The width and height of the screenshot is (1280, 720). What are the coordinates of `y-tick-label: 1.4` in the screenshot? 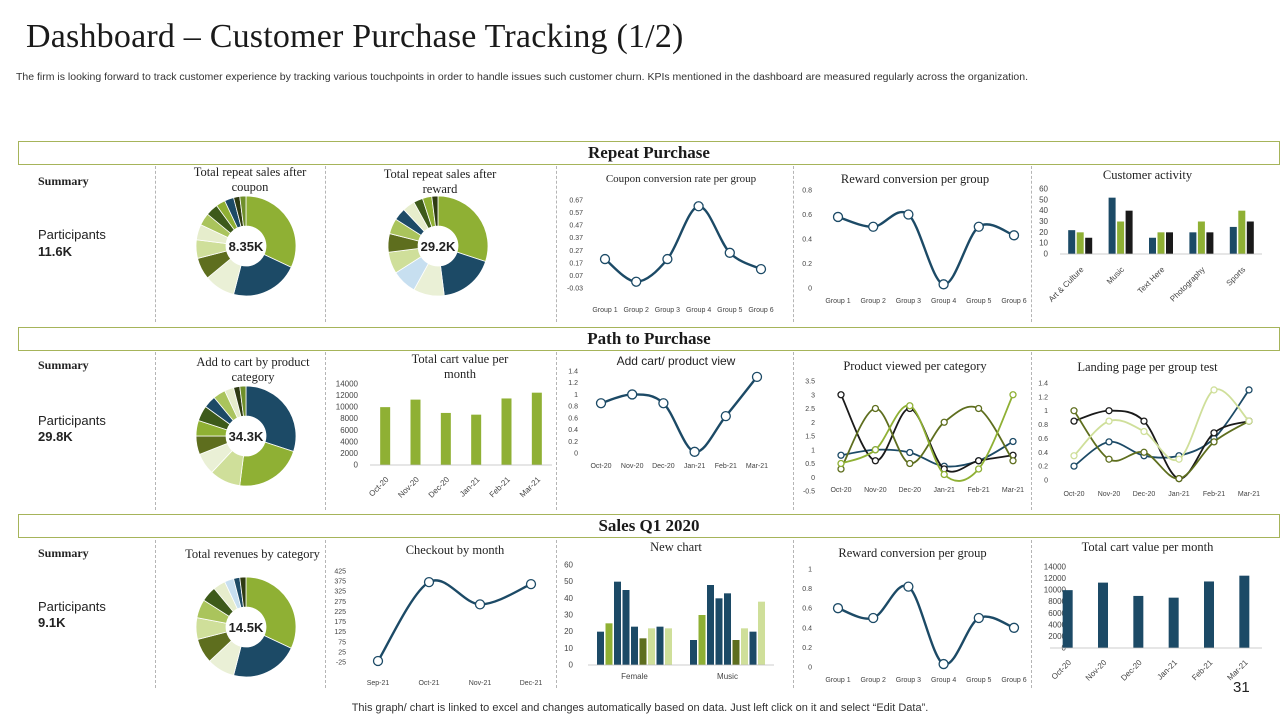 It's located at (573, 372).